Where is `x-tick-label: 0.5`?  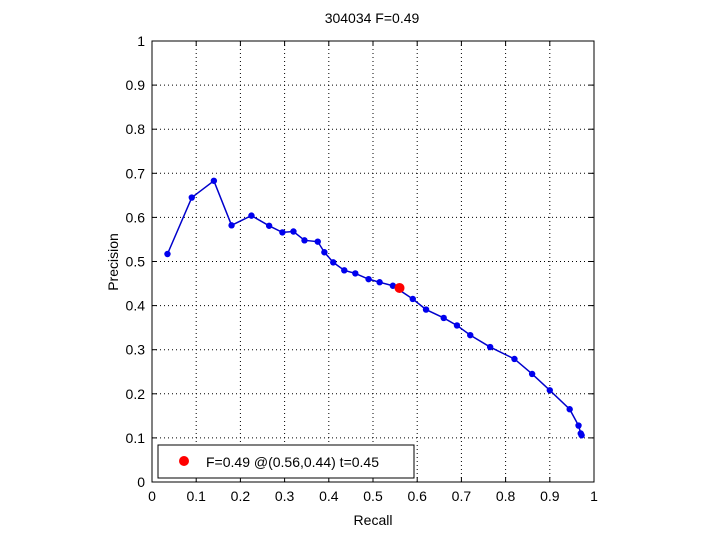
x-tick-label: 0.5 is located at coordinates (373, 496).